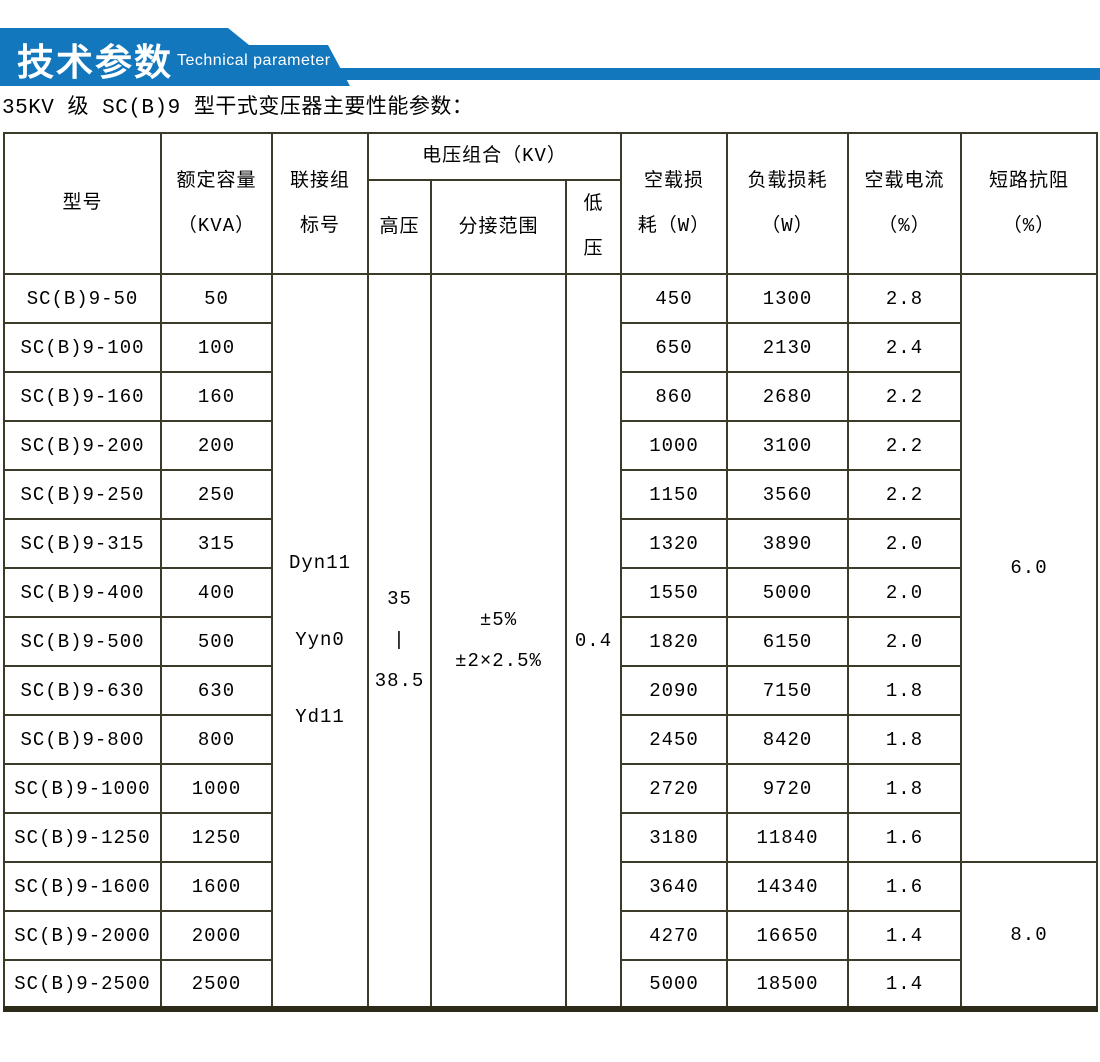  Describe the element at coordinates (399, 641) in the screenshot. I see `cell-hv-voltage: 35 | 38.5` at that location.